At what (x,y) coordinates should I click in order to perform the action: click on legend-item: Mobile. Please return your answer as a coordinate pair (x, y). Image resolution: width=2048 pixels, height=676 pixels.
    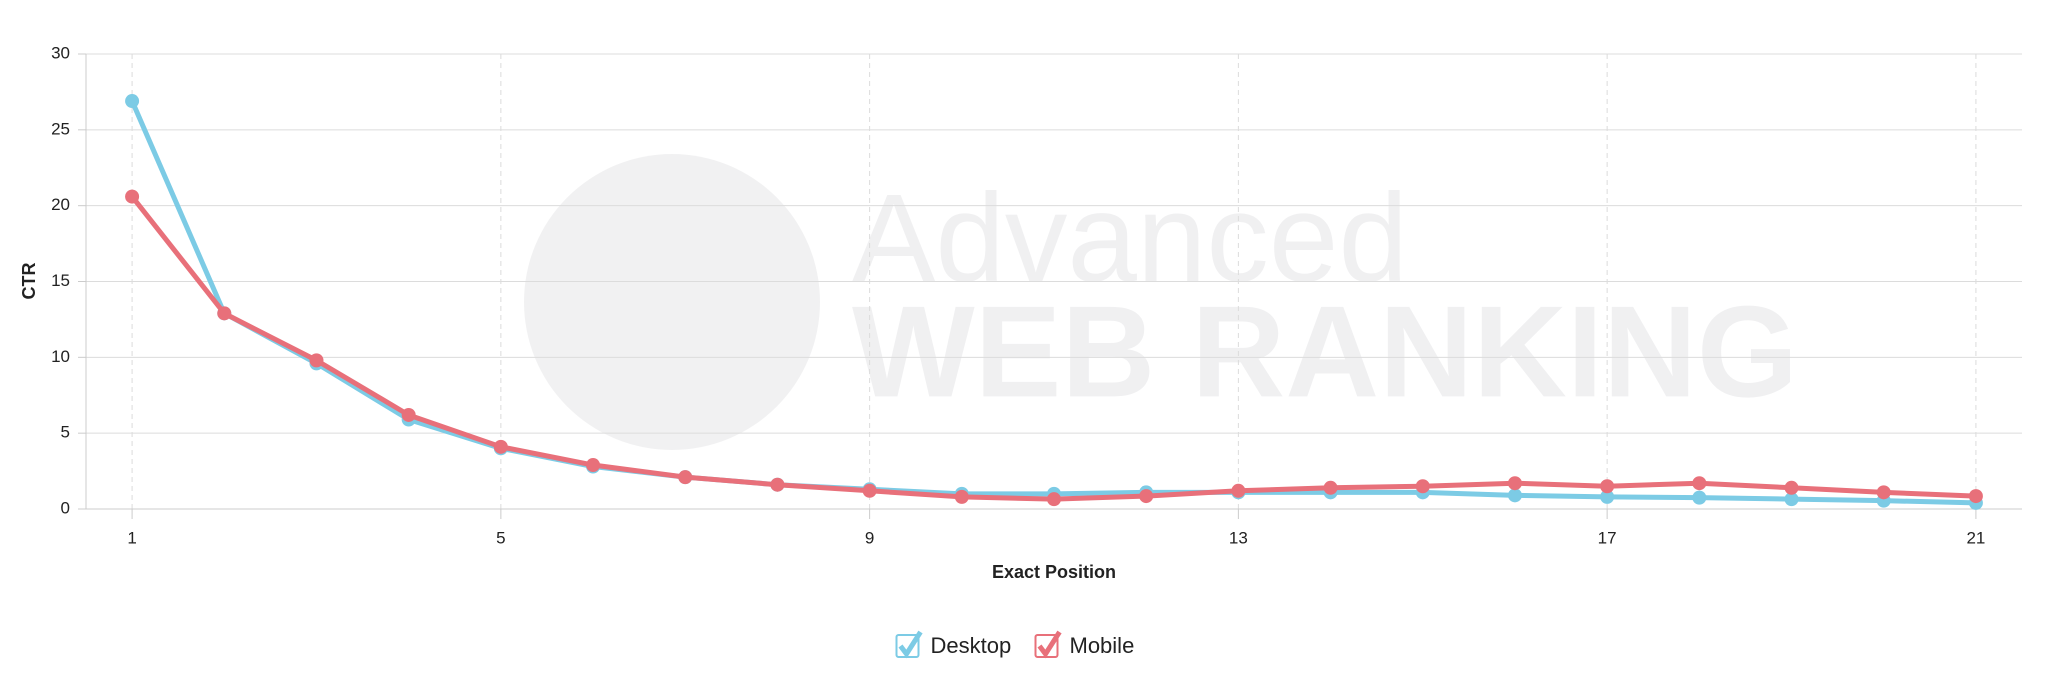
    Looking at the image, I should click on (1084, 644).